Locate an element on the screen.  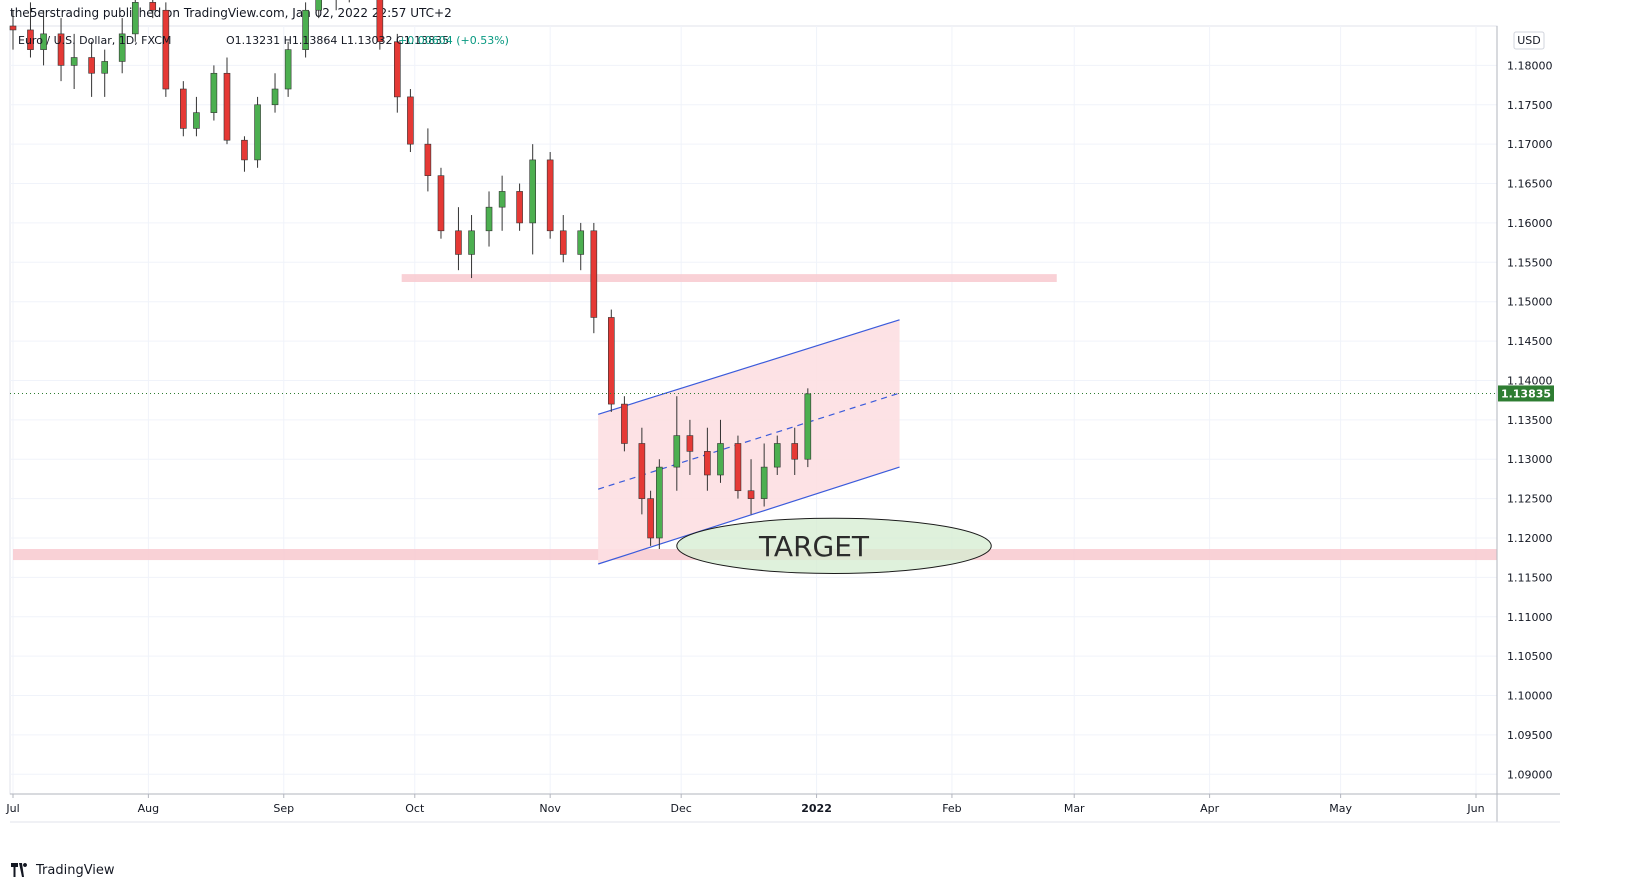
tradingview-logo-icon is located at coordinates (19, 870).